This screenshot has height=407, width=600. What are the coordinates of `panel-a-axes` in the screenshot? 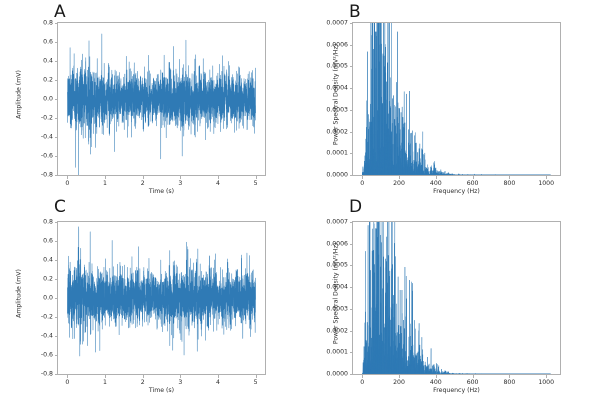 It's located at (161, 99).